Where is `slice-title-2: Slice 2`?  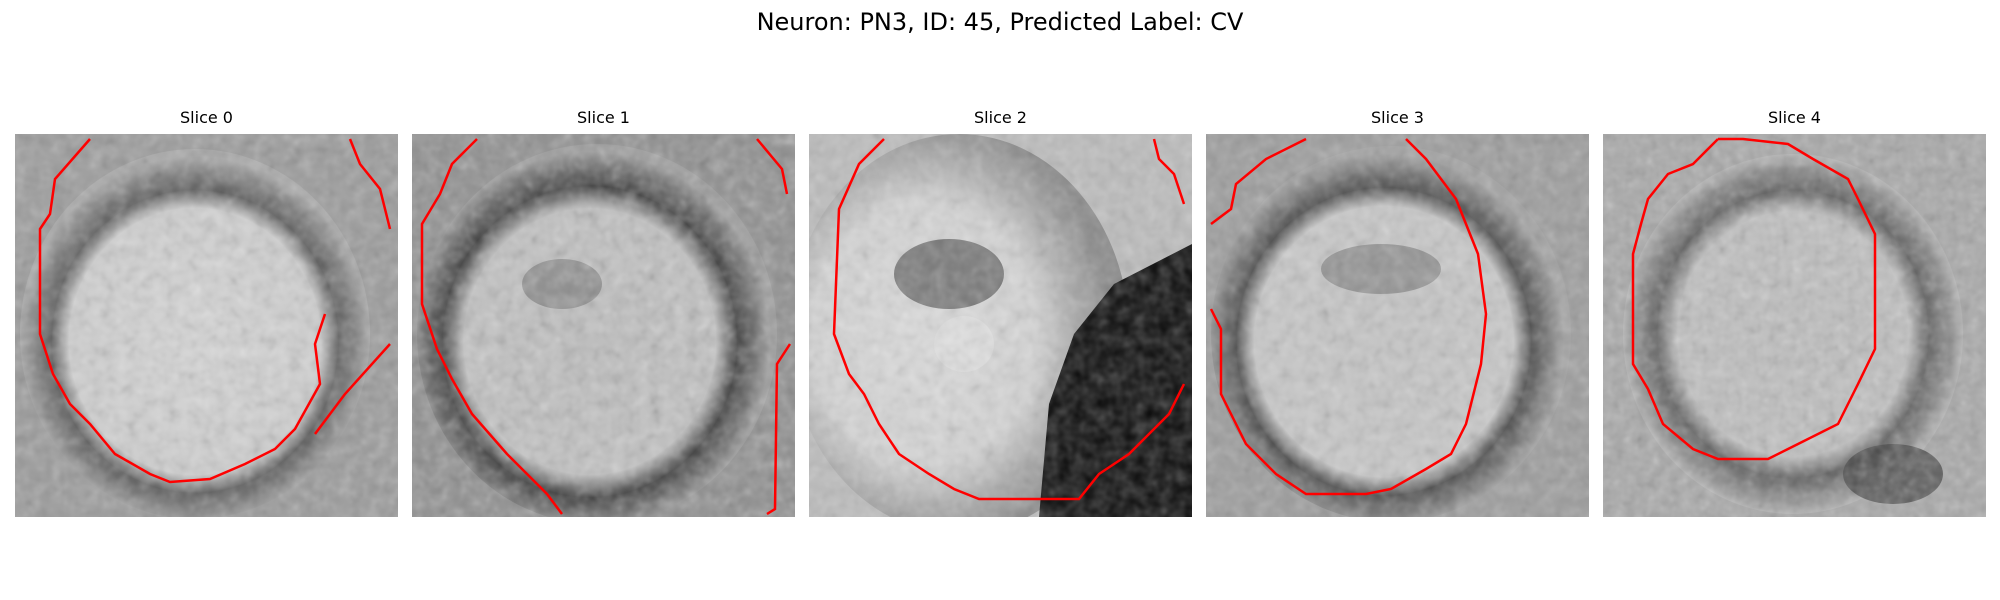
slice-title-2: Slice 2 is located at coordinates (1000, 117).